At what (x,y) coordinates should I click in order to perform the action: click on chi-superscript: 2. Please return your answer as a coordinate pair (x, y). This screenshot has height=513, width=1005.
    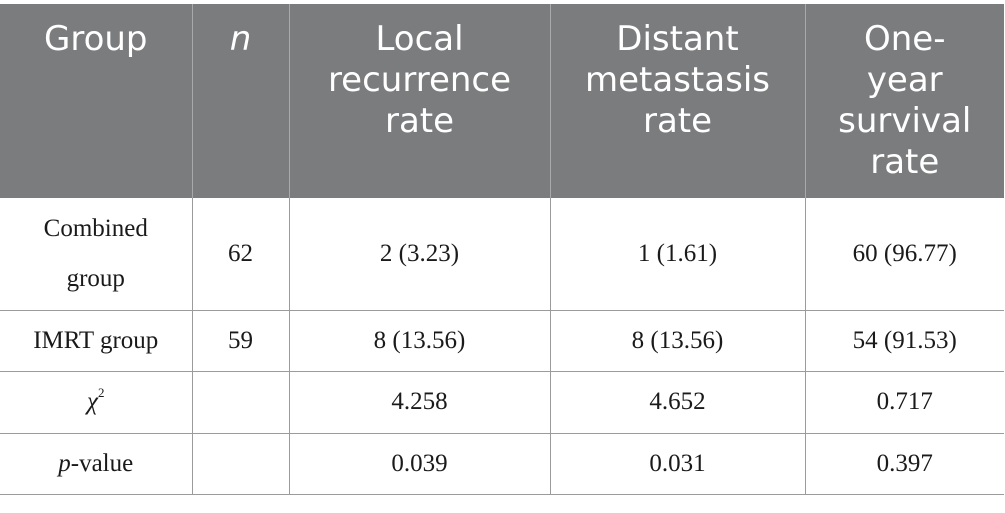
    Looking at the image, I should click on (101, 392).